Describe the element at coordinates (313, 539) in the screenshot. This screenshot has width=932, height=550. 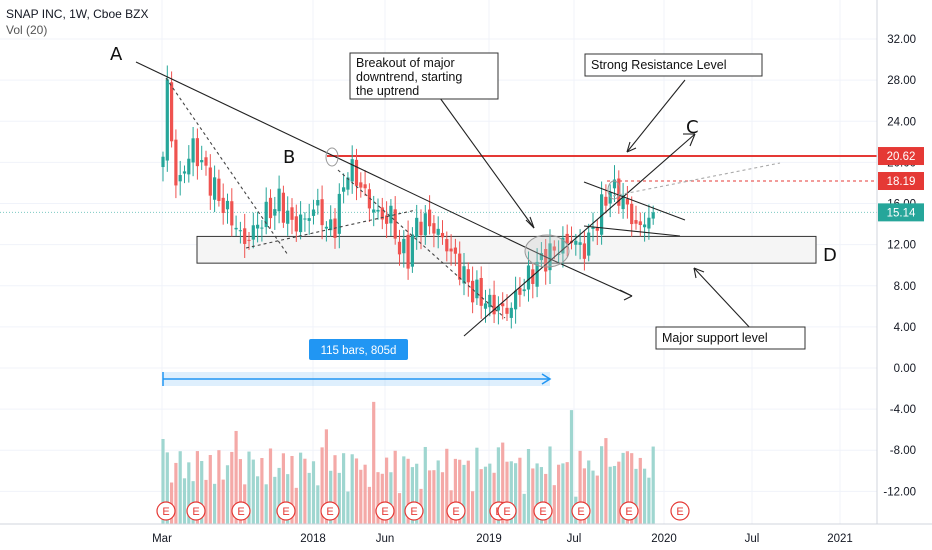
I see `time-tick-label: 2018` at that location.